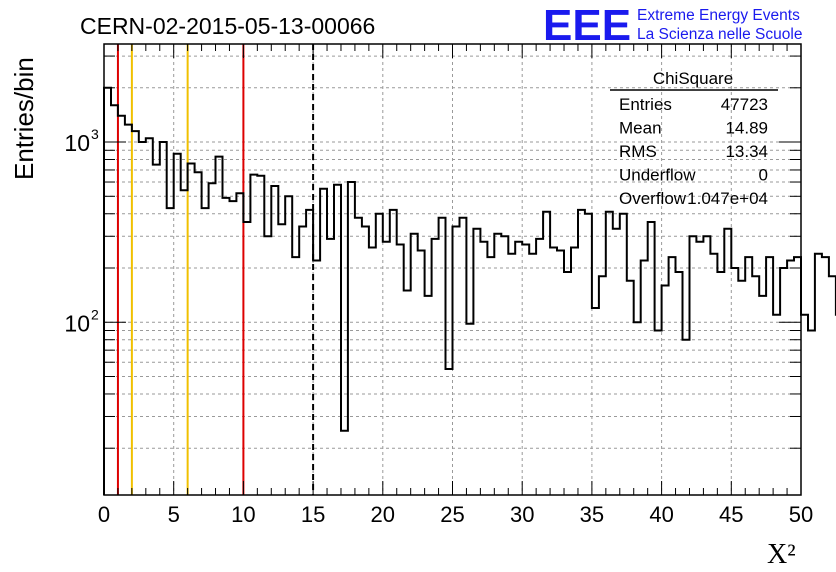  I want to click on stats-label: Mean, so click(640, 128).